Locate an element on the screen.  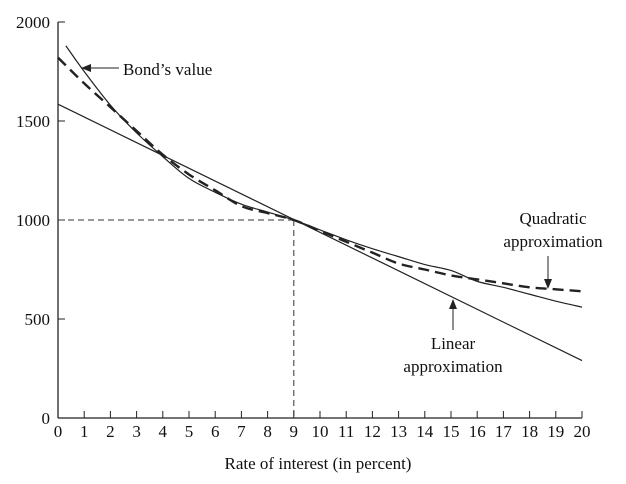
x-tick-label-10: 10 is located at coordinates (320, 431).